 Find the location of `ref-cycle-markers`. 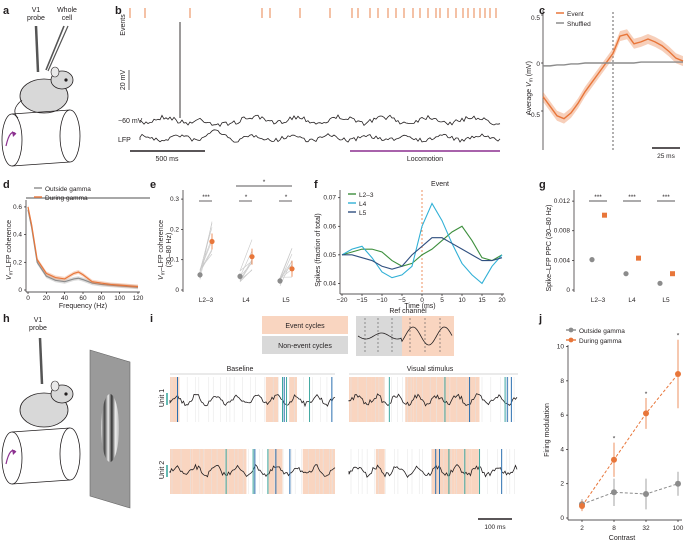

ref-cycle-markers is located at coordinates (402, 336).